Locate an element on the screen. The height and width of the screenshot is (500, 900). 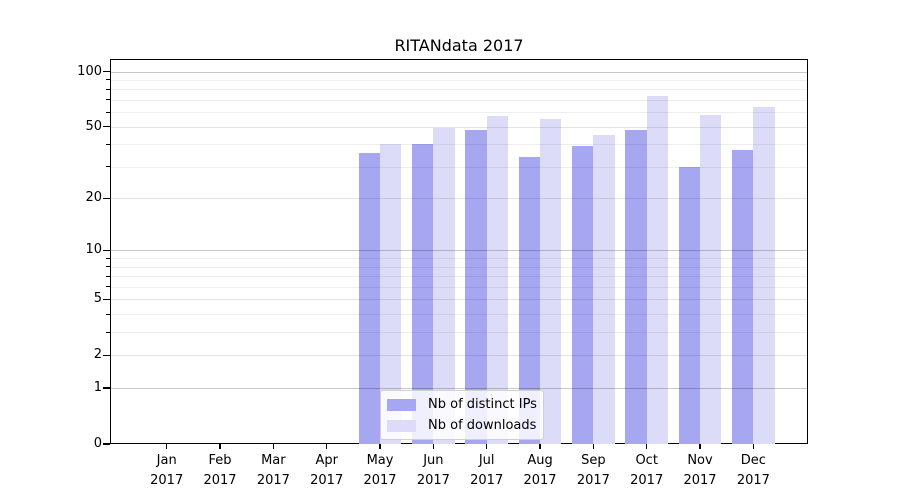
x-tick-mark-sep is located at coordinates (593, 446).